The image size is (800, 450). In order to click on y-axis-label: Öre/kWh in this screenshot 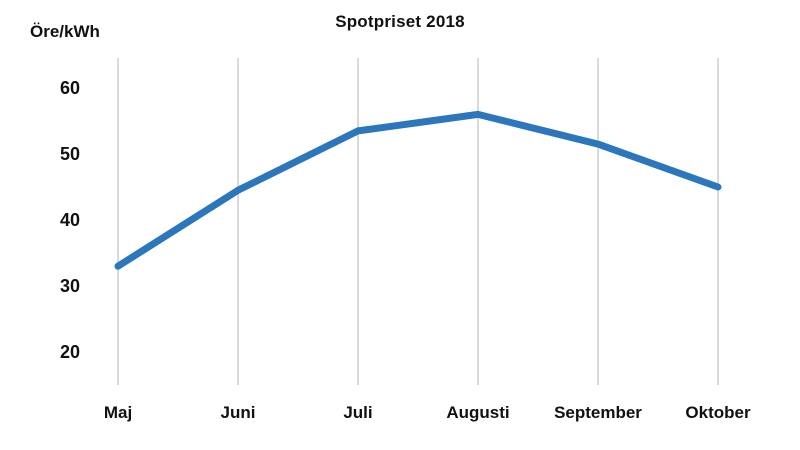, I will do `click(65, 31)`.